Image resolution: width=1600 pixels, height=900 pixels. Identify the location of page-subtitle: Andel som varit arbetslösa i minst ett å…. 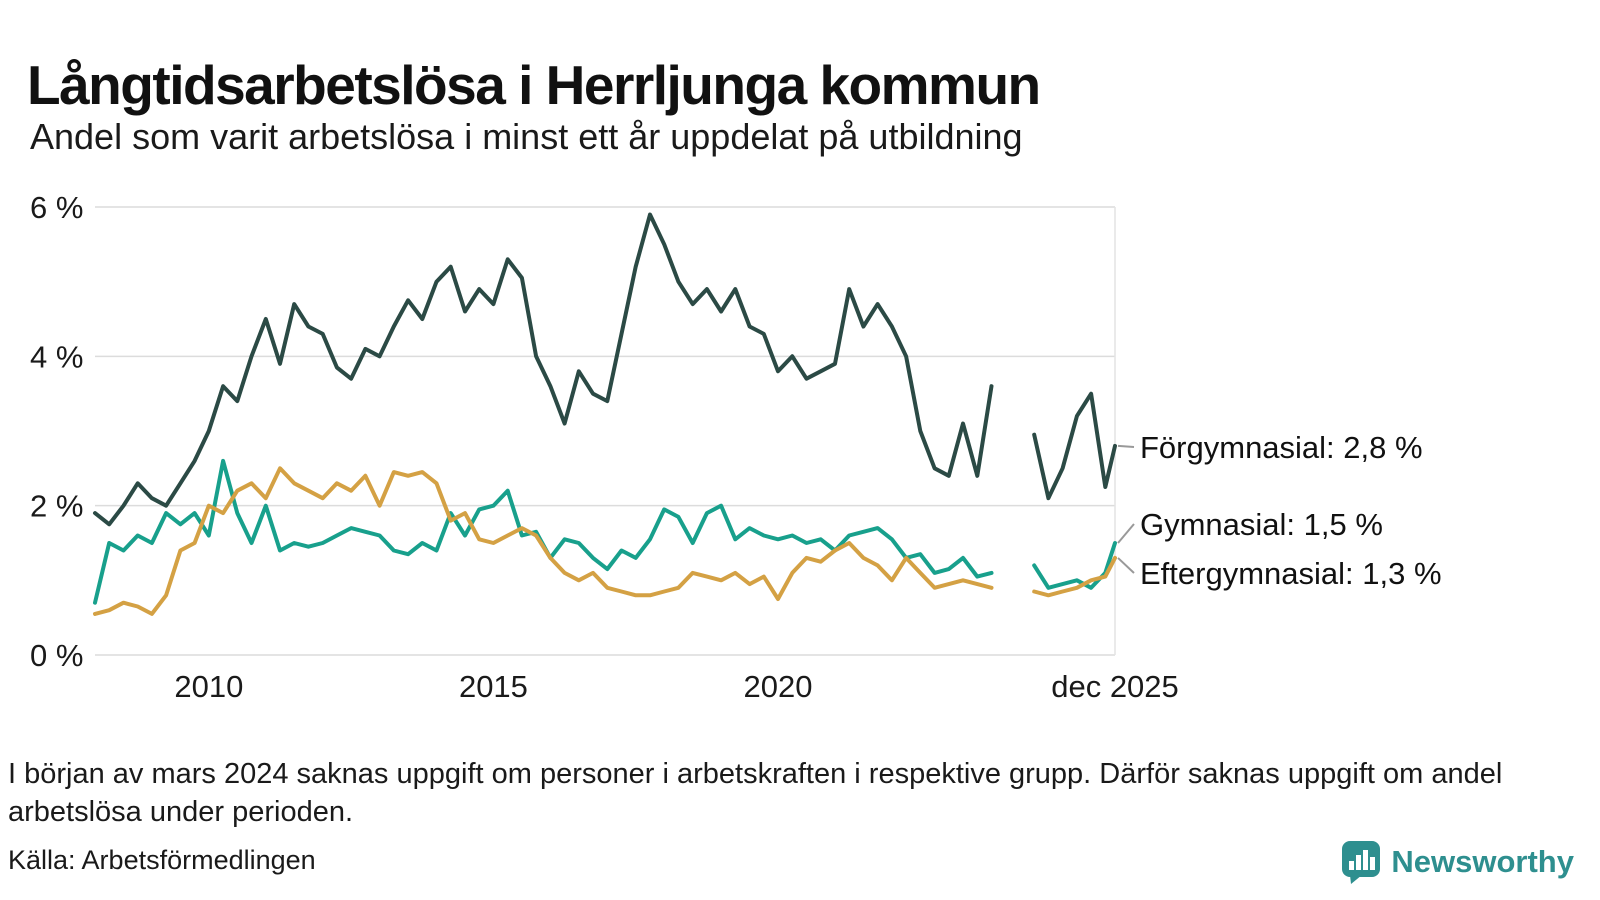
(526, 136).